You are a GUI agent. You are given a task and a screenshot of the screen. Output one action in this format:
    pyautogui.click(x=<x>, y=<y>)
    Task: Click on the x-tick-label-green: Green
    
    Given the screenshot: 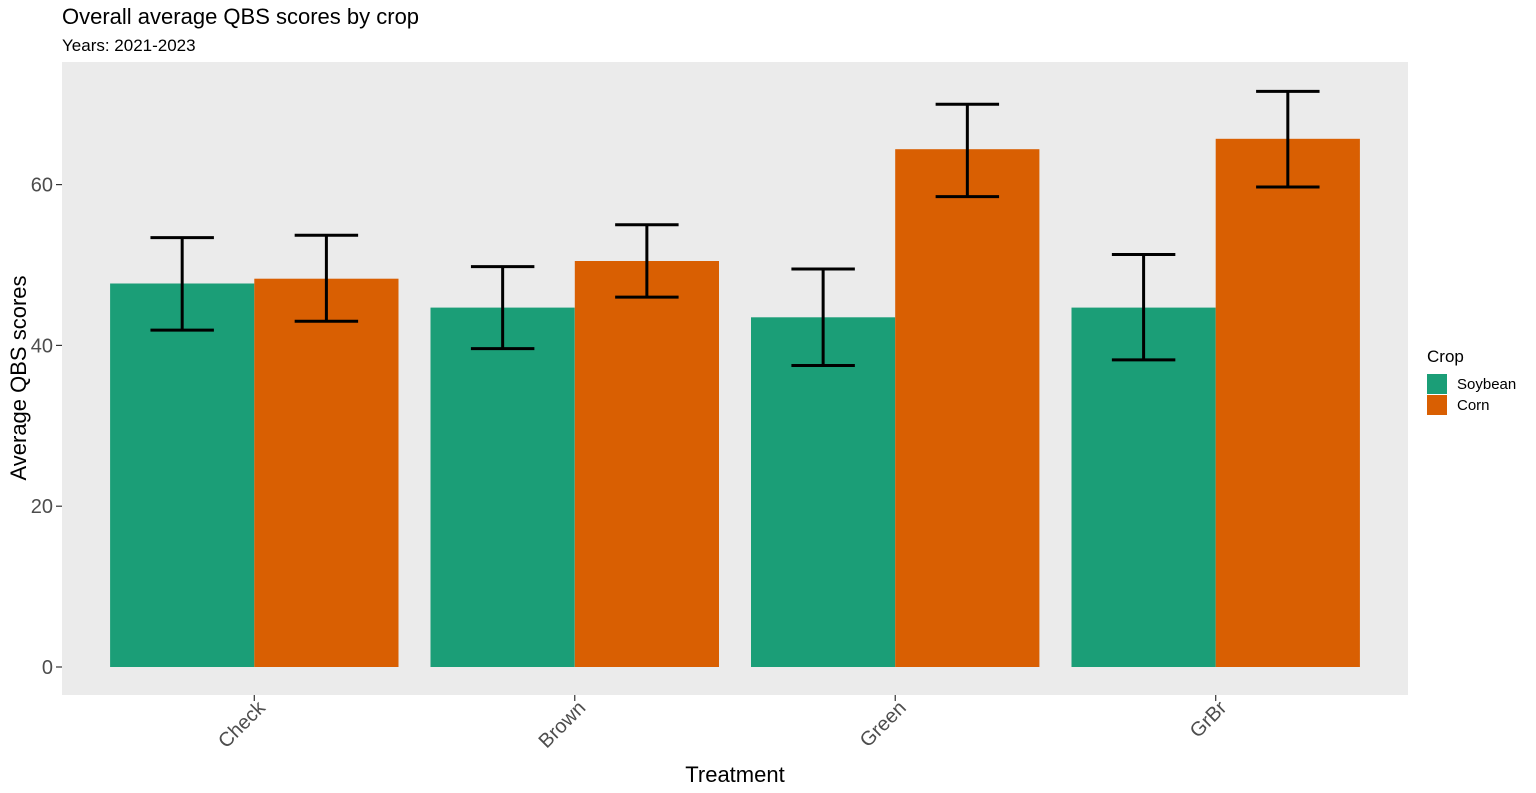 What is the action you would take?
    pyautogui.click(x=883, y=724)
    